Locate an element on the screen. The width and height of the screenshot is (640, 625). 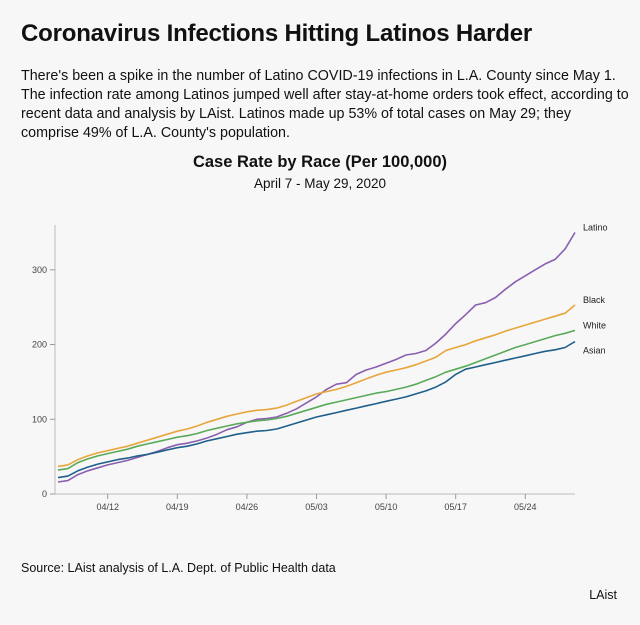
chart-series-labels: Latino Black White Asian is located at coordinates (595, 288).